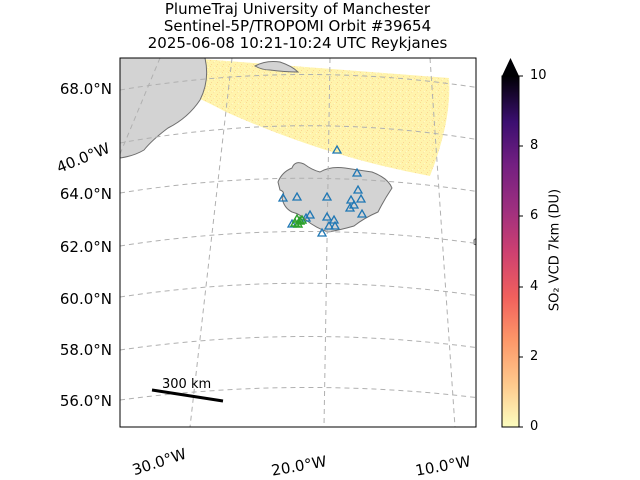 This screenshot has width=640, height=480. What do you see at coordinates (297, 26) in the screenshot?
I see `title-line-2: Sentinel-5P/TROPOMI Orbit #39654` at bounding box center [297, 26].